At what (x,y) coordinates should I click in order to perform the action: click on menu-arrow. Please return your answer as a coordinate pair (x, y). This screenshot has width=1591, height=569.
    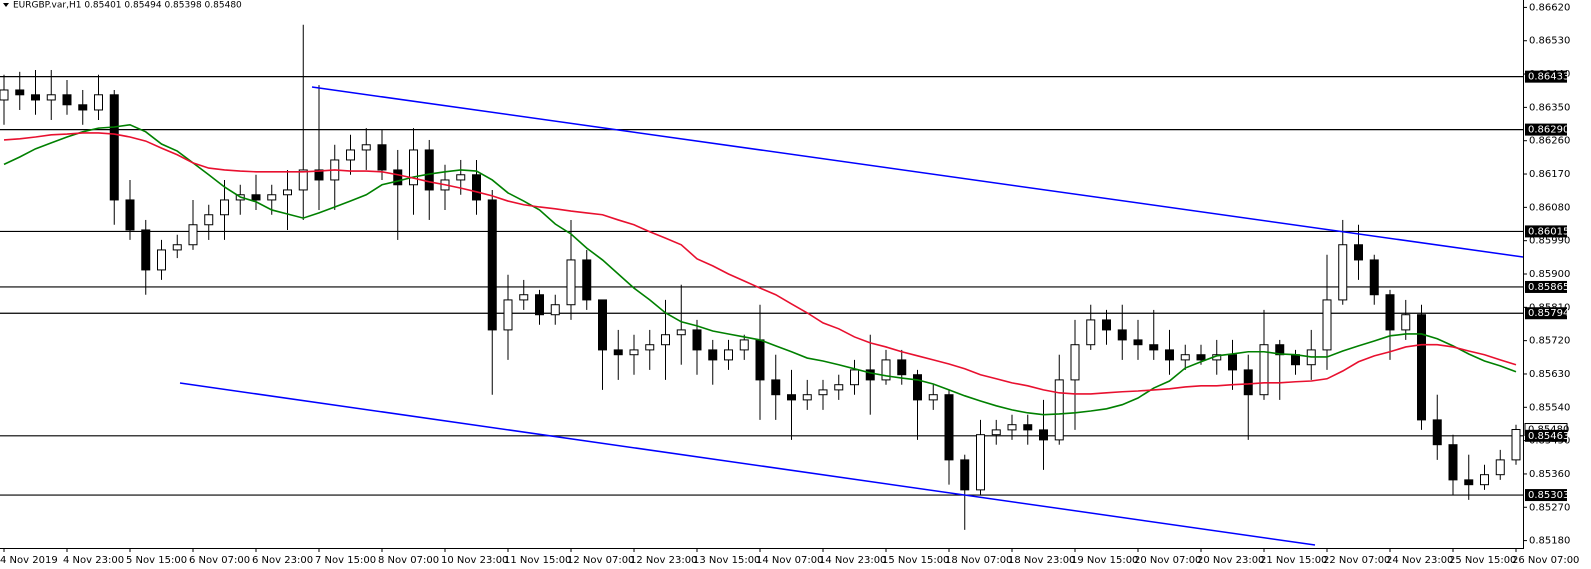
    Looking at the image, I should click on (6, 5).